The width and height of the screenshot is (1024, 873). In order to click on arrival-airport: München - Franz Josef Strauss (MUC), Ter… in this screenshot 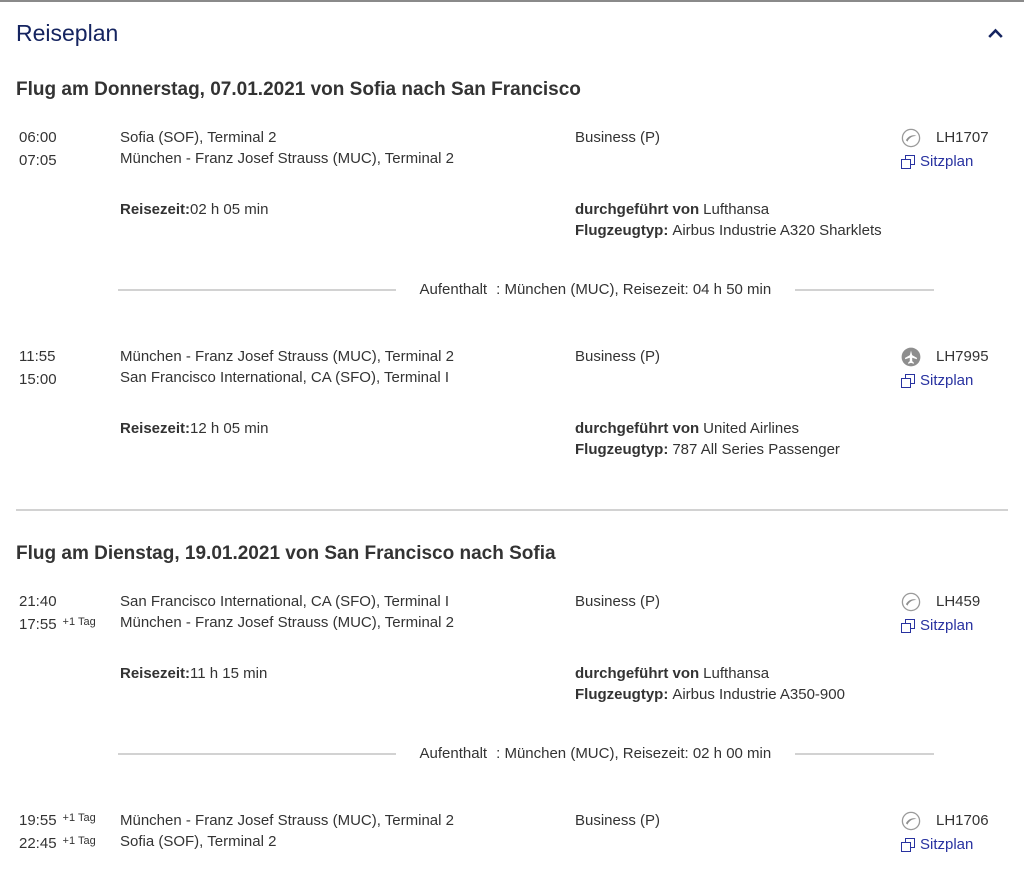, I will do `click(287, 622)`.